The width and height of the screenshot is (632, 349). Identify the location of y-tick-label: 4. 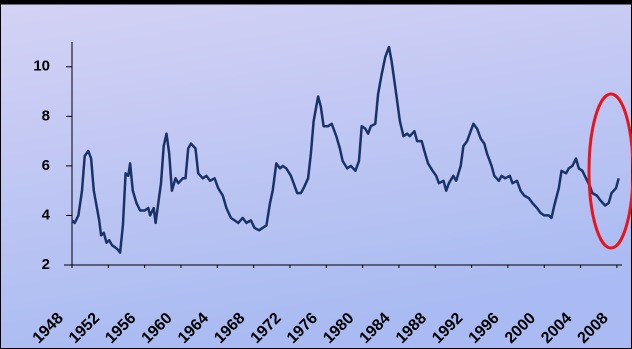
(46, 214).